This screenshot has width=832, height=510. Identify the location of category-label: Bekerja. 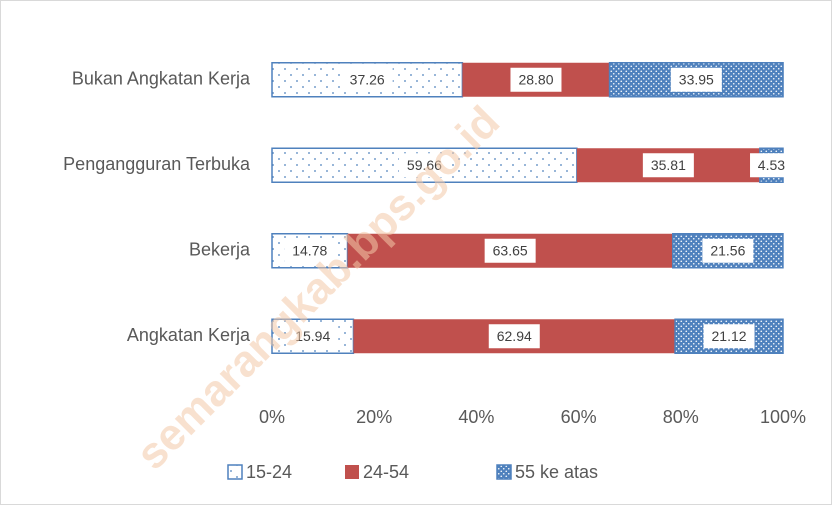
(220, 250).